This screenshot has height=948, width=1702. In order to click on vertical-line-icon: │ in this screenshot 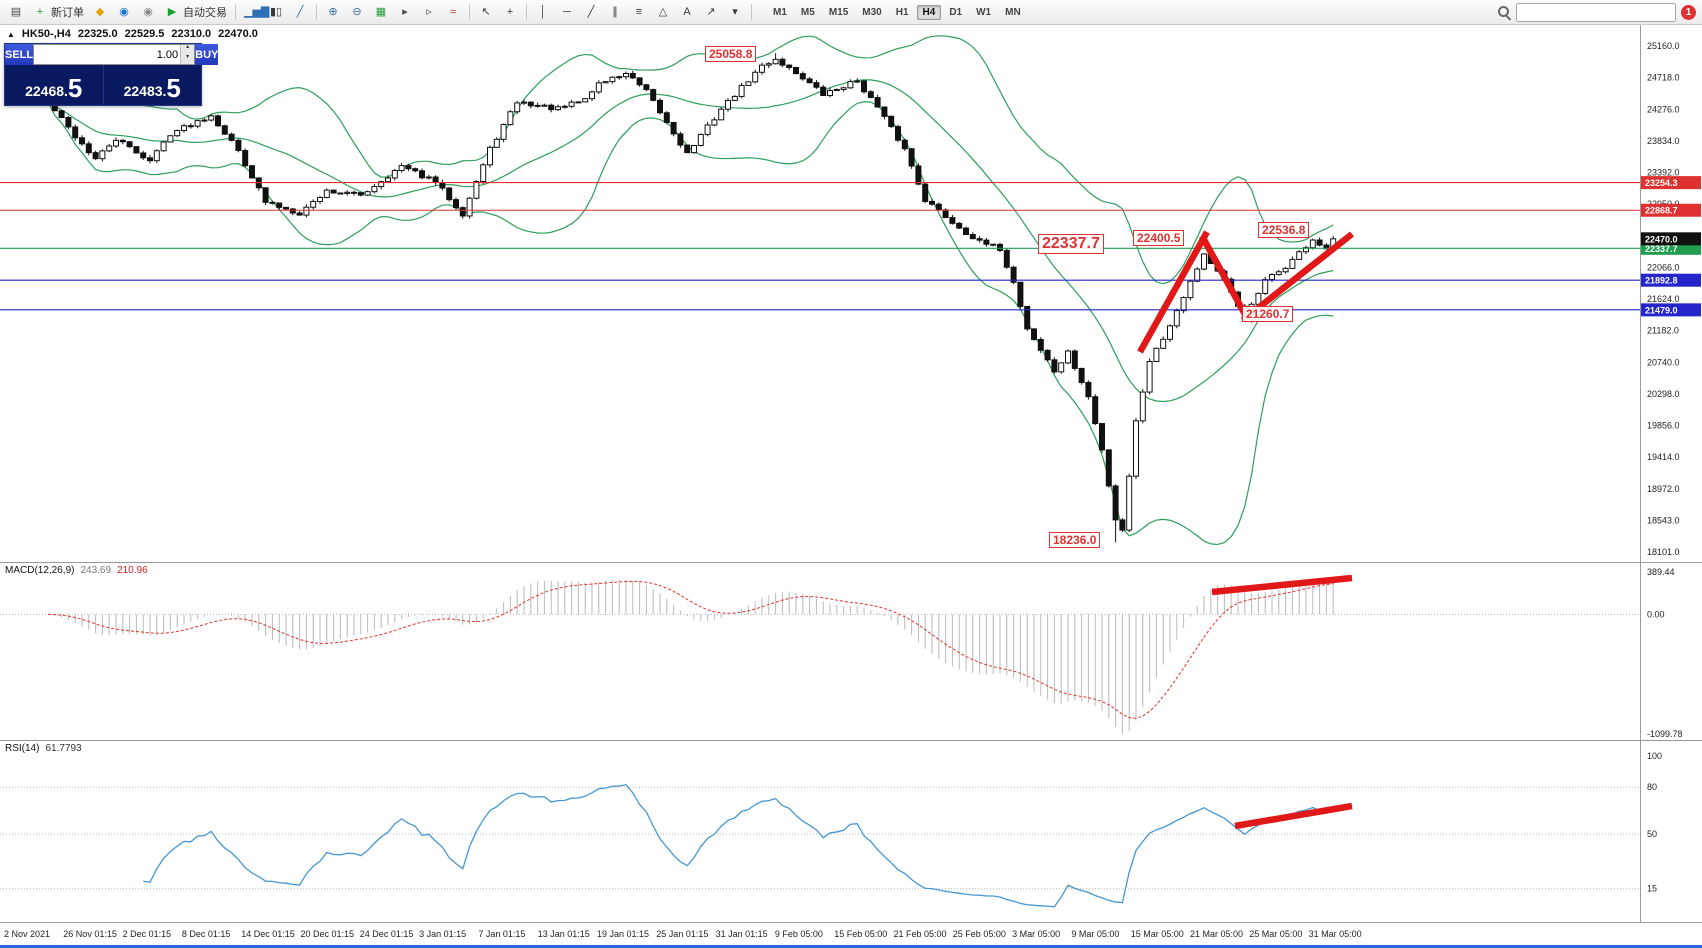, I will do `click(543, 12)`.